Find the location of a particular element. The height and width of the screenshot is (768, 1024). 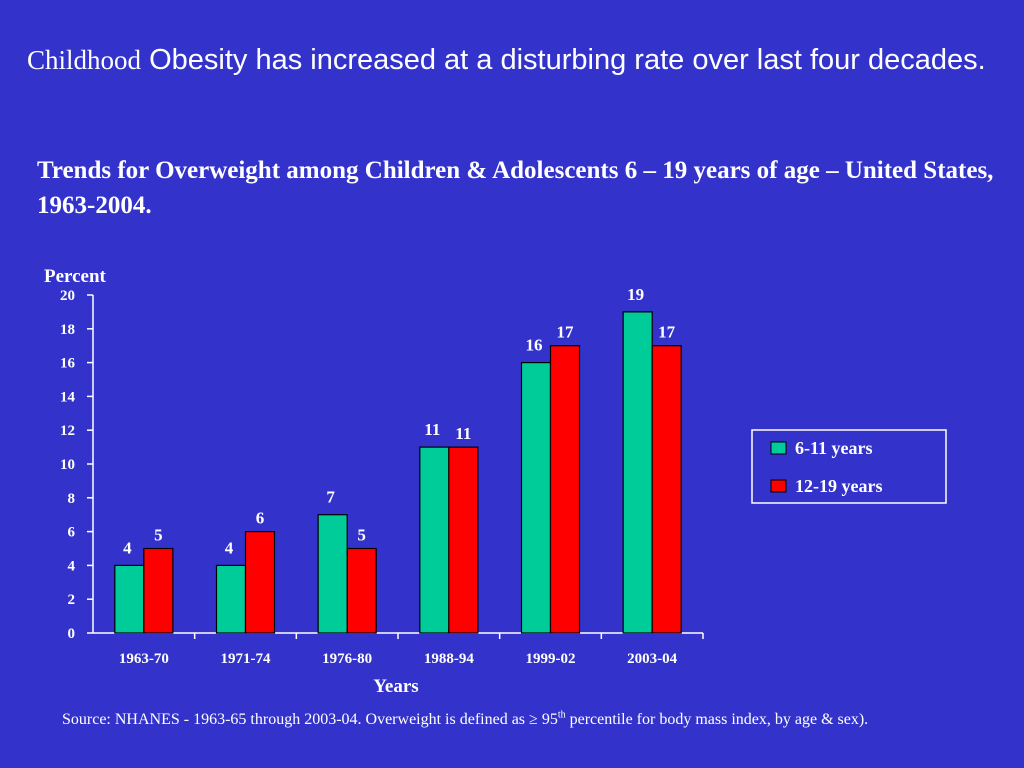

y-tick-label: 6 is located at coordinates (72, 533).